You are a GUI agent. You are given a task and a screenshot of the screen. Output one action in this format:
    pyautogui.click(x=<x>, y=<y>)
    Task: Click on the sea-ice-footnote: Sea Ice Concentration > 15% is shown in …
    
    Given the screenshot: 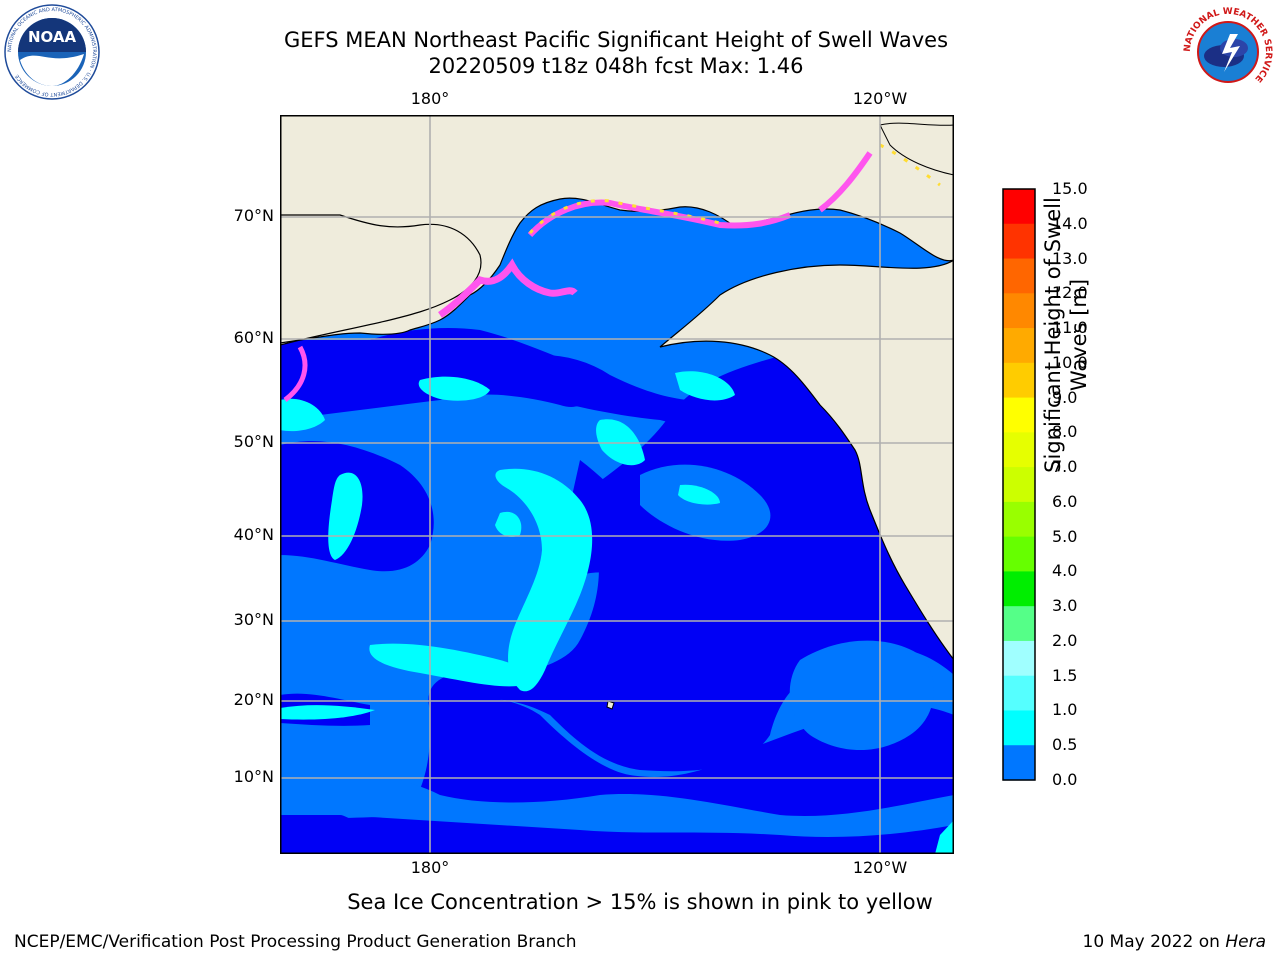 What is the action you would take?
    pyautogui.click(x=640, y=902)
    